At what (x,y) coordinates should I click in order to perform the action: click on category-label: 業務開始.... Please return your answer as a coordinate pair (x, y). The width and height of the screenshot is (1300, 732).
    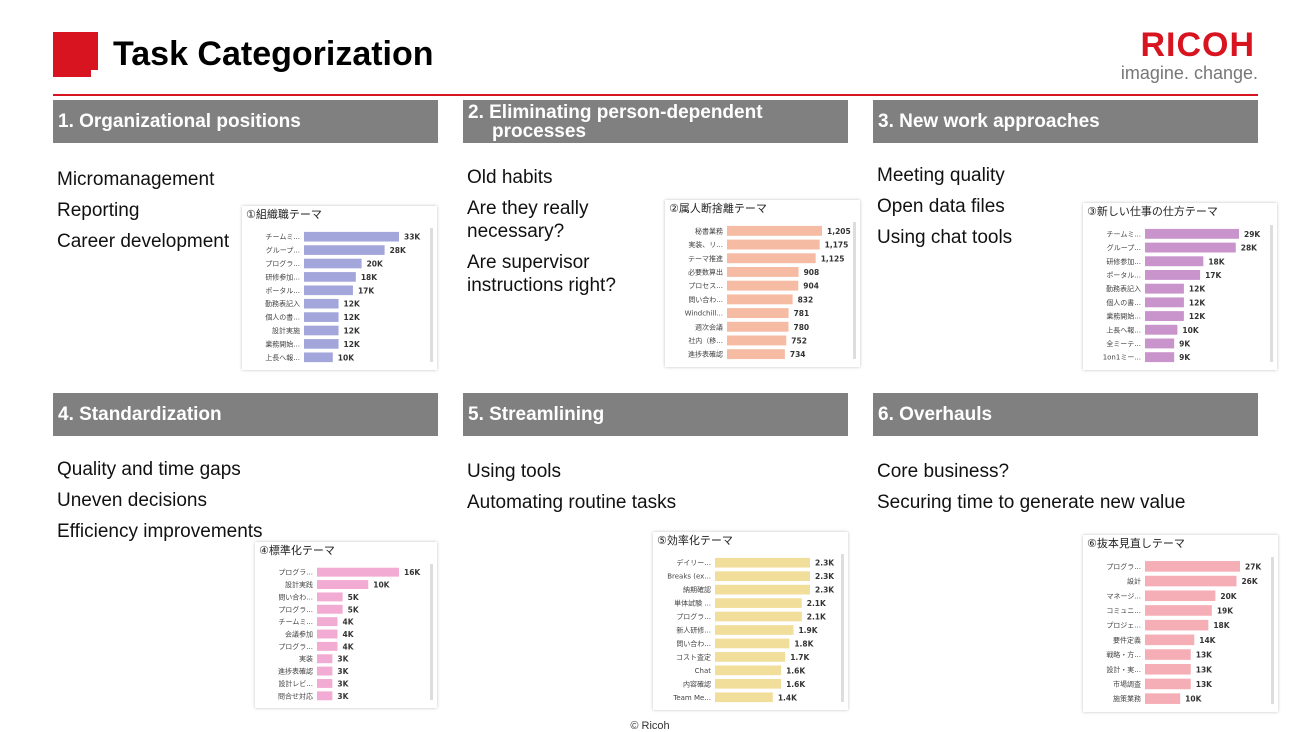
    Looking at the image, I should click on (1123, 316).